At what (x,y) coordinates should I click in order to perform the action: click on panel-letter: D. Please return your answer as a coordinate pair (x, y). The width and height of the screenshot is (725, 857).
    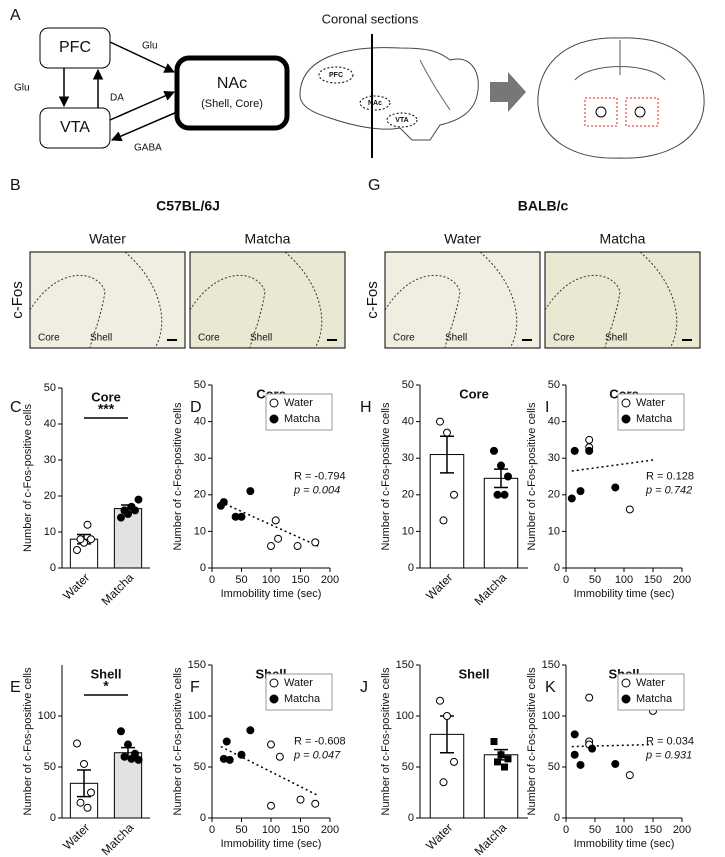
    Looking at the image, I should click on (196, 407).